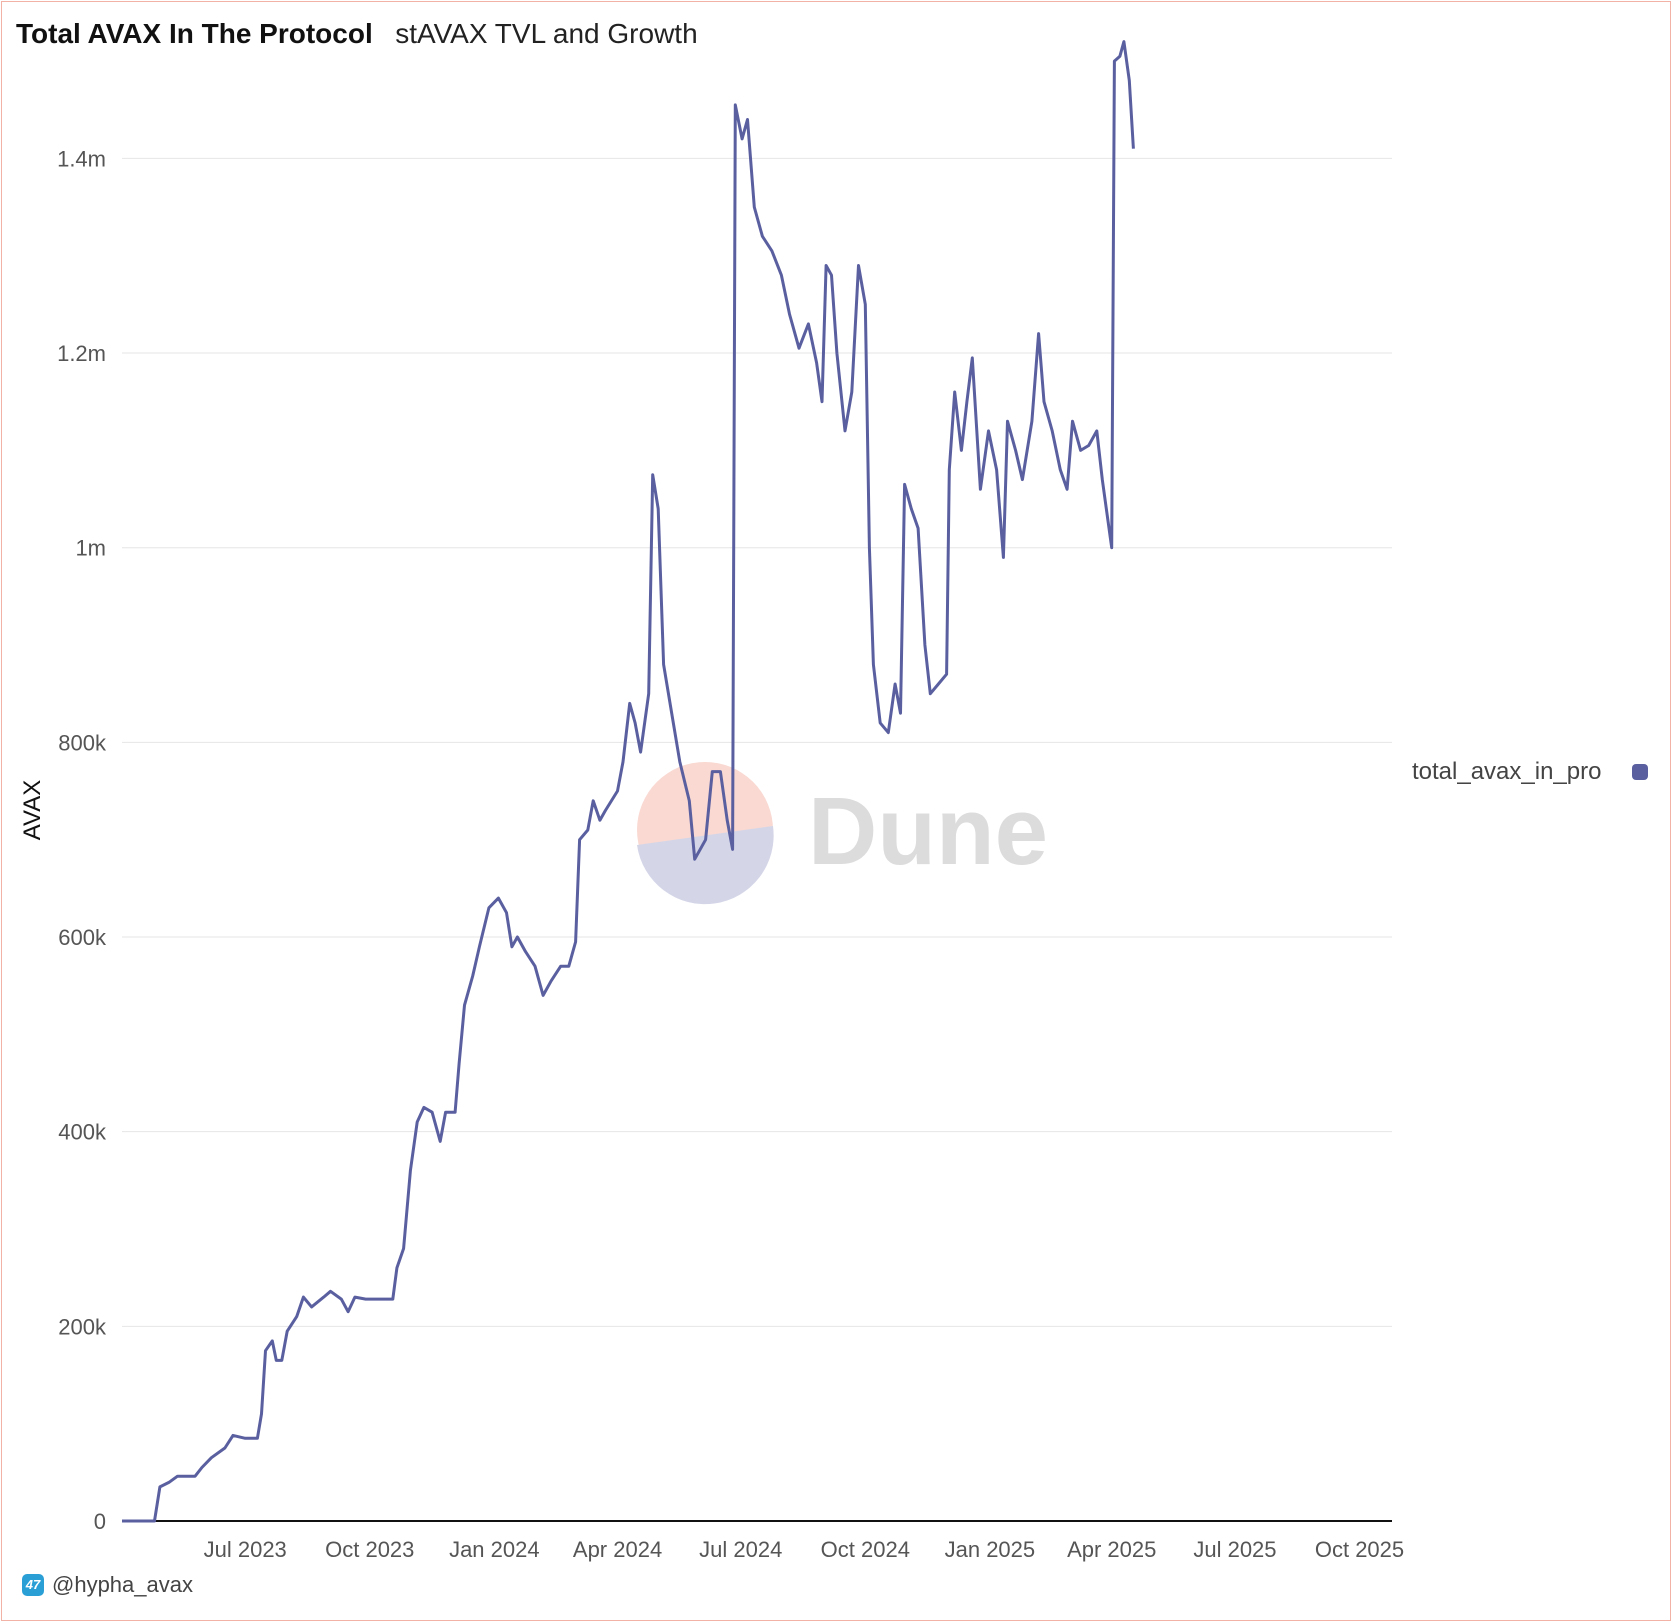 The width and height of the screenshot is (1674, 1624). Describe the element at coordinates (865, 1549) in the screenshot. I see `x-tick-label: Oct 2024` at that location.